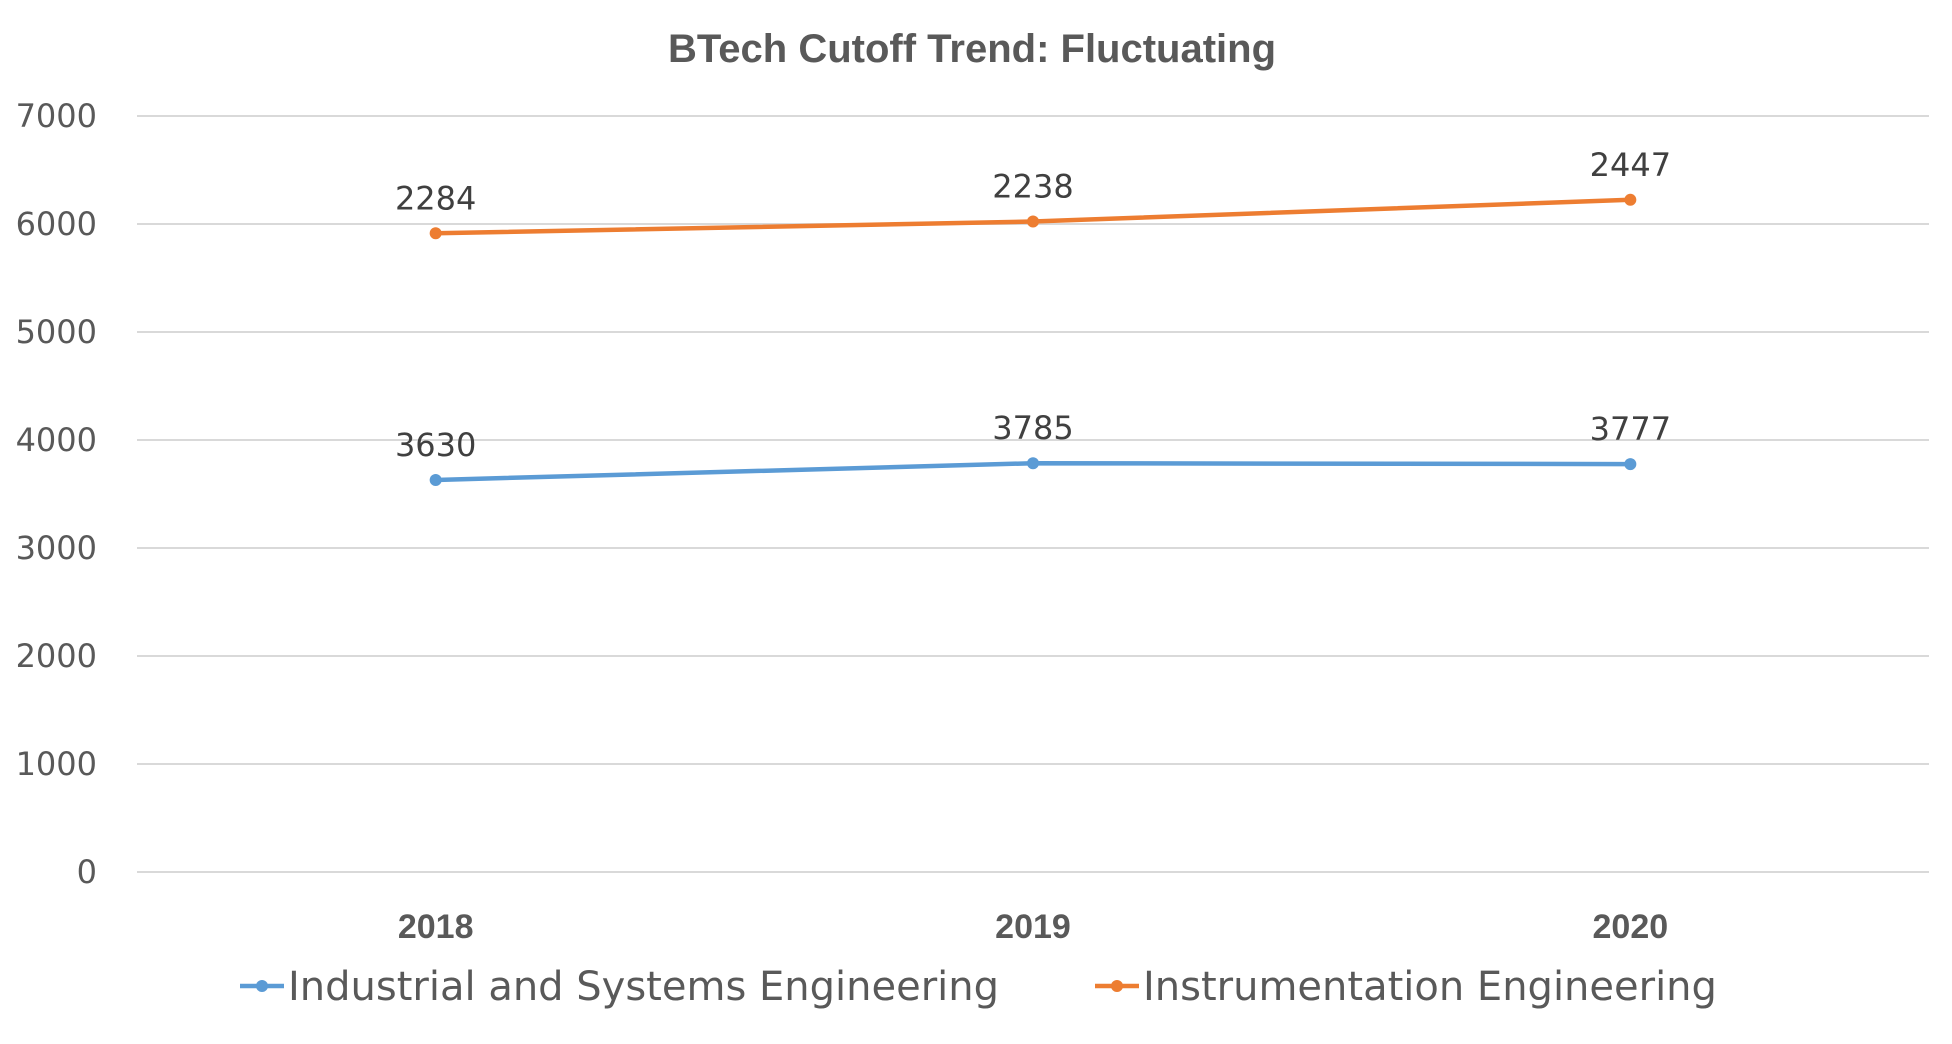 This screenshot has width=1952, height=1044. What do you see at coordinates (1032, 187) in the screenshot?
I see `data-label: 2238` at bounding box center [1032, 187].